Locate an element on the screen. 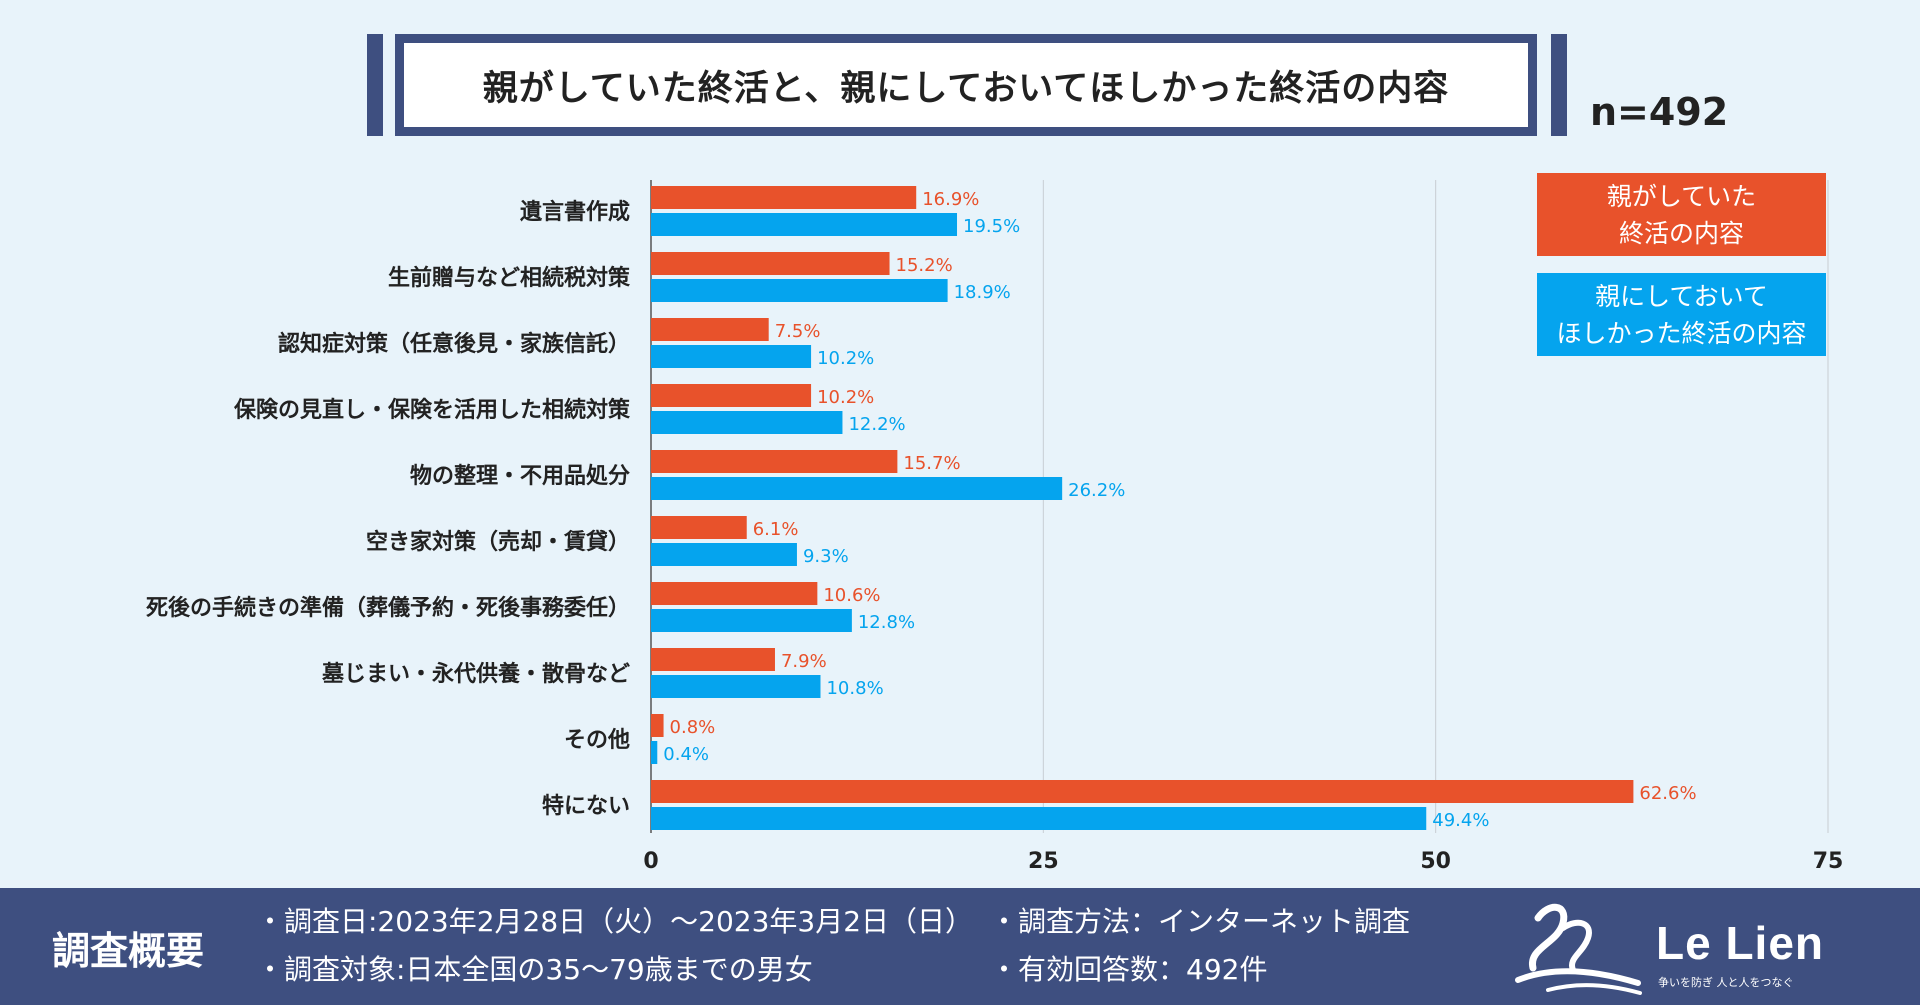 Image resolution: width=1920 pixels, height=1005 pixels. survey-date: ・調査日:2023年2月28日（火）～2023年3月2日（日） is located at coordinates (615, 921).